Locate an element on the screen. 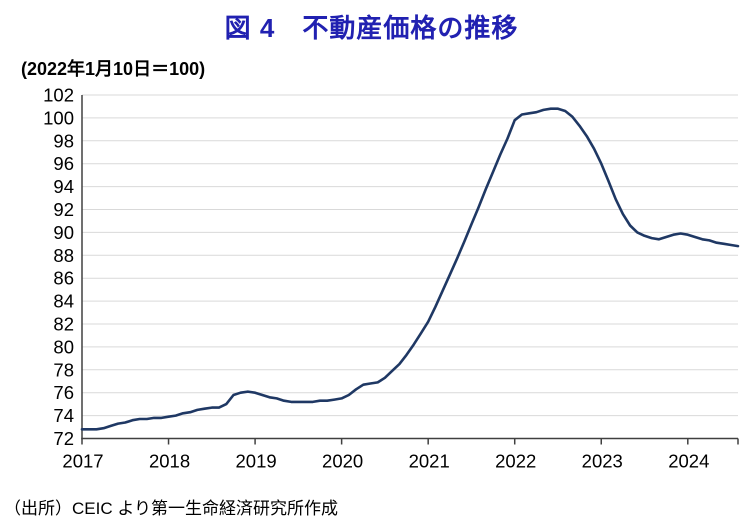 The image size is (743, 523). x-axis-label: 2018 is located at coordinates (169, 461).